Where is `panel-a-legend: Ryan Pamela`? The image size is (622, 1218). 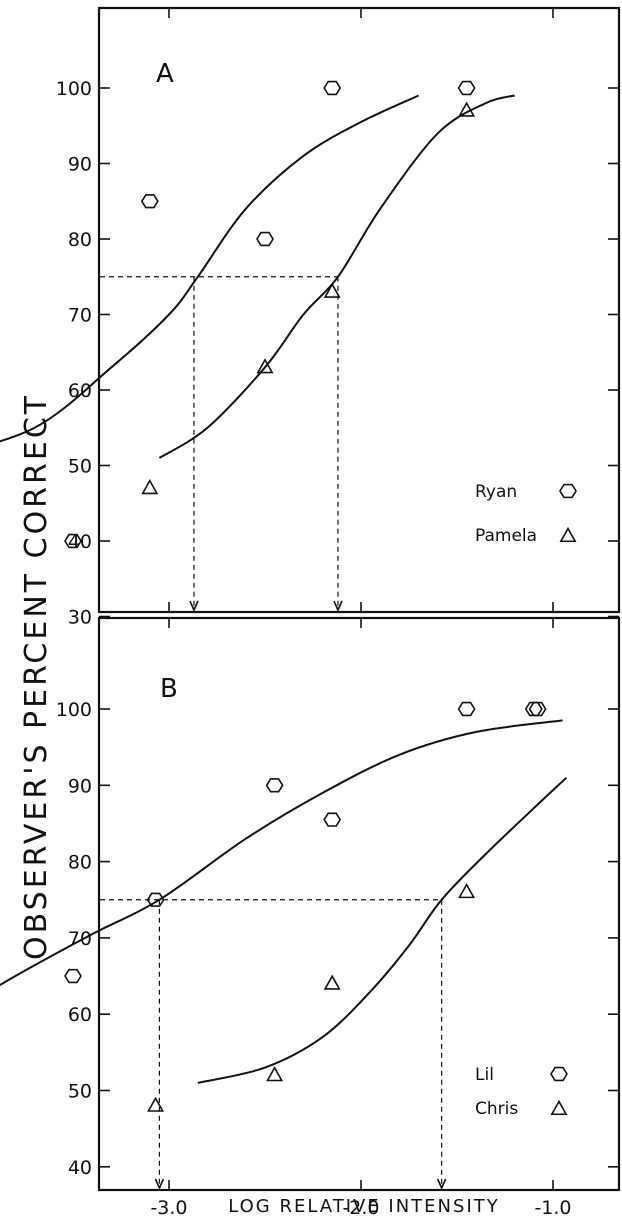 panel-a-legend: Ryan Pamela is located at coordinates (526, 514).